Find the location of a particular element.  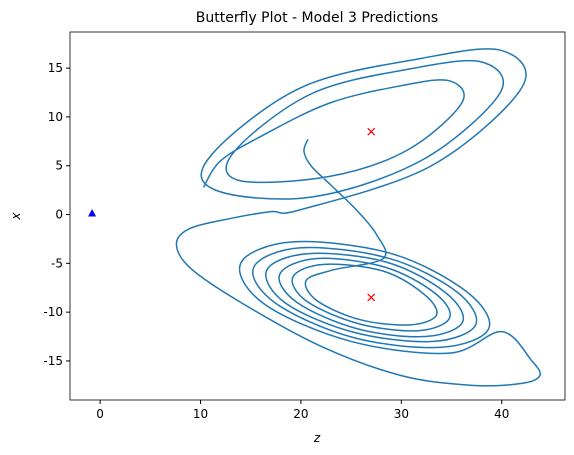

x-tick-label: 10 is located at coordinates (200, 414).